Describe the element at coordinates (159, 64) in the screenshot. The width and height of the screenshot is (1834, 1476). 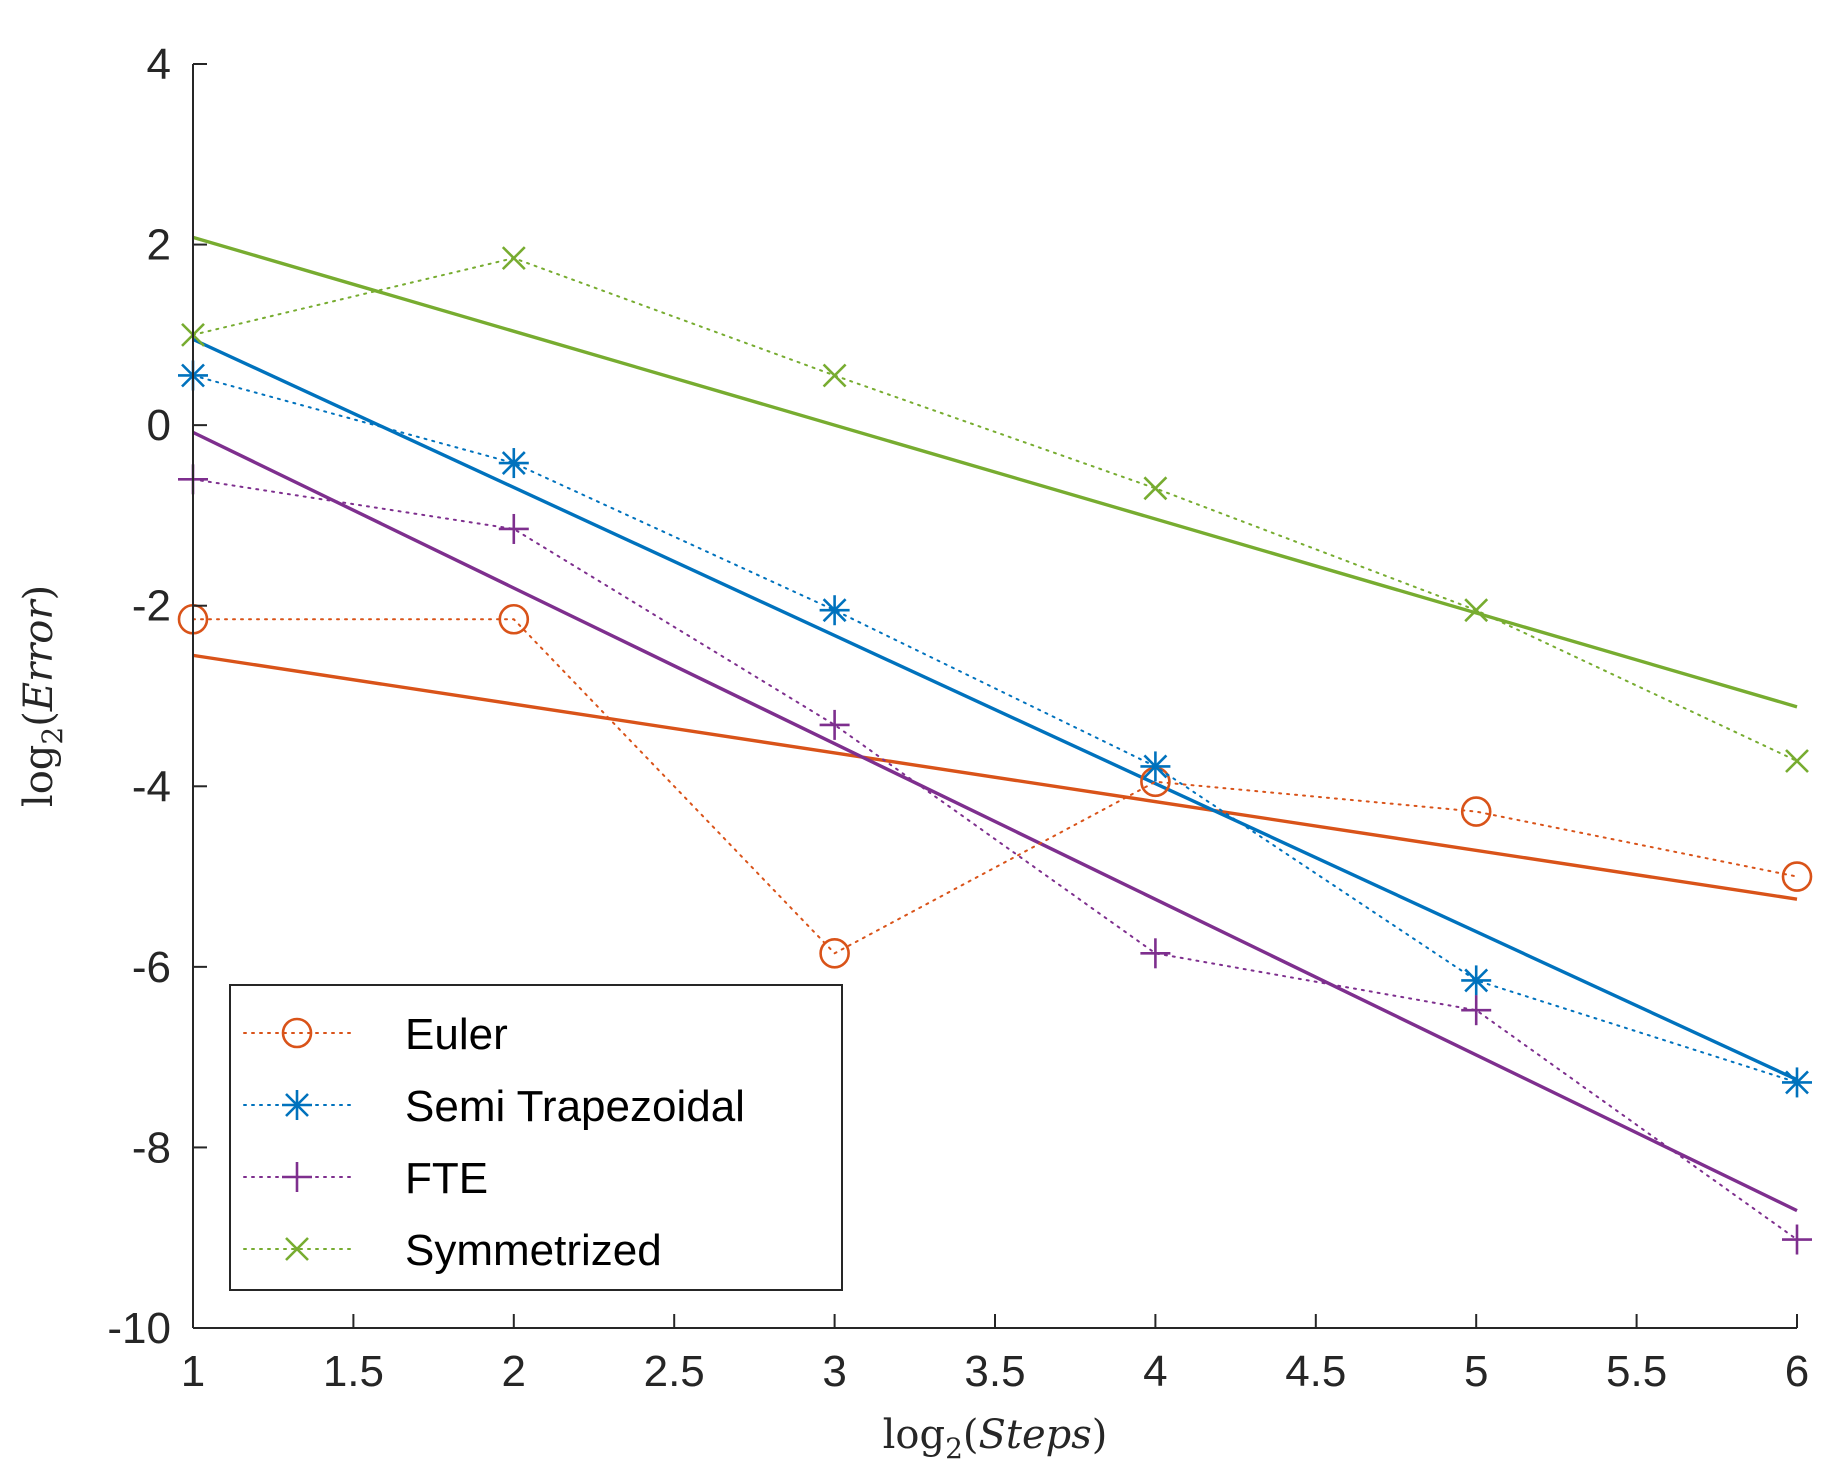
I see `y-tick-label-8: 4` at that location.